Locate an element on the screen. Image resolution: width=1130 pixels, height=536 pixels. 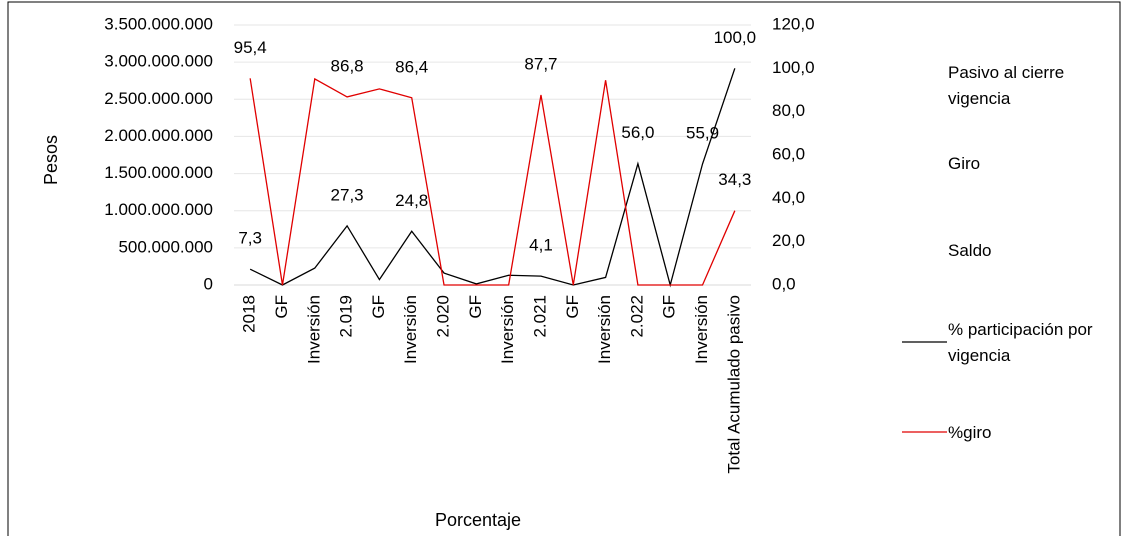
y-tick-label: 3.000.000.000 is located at coordinates (158, 61).